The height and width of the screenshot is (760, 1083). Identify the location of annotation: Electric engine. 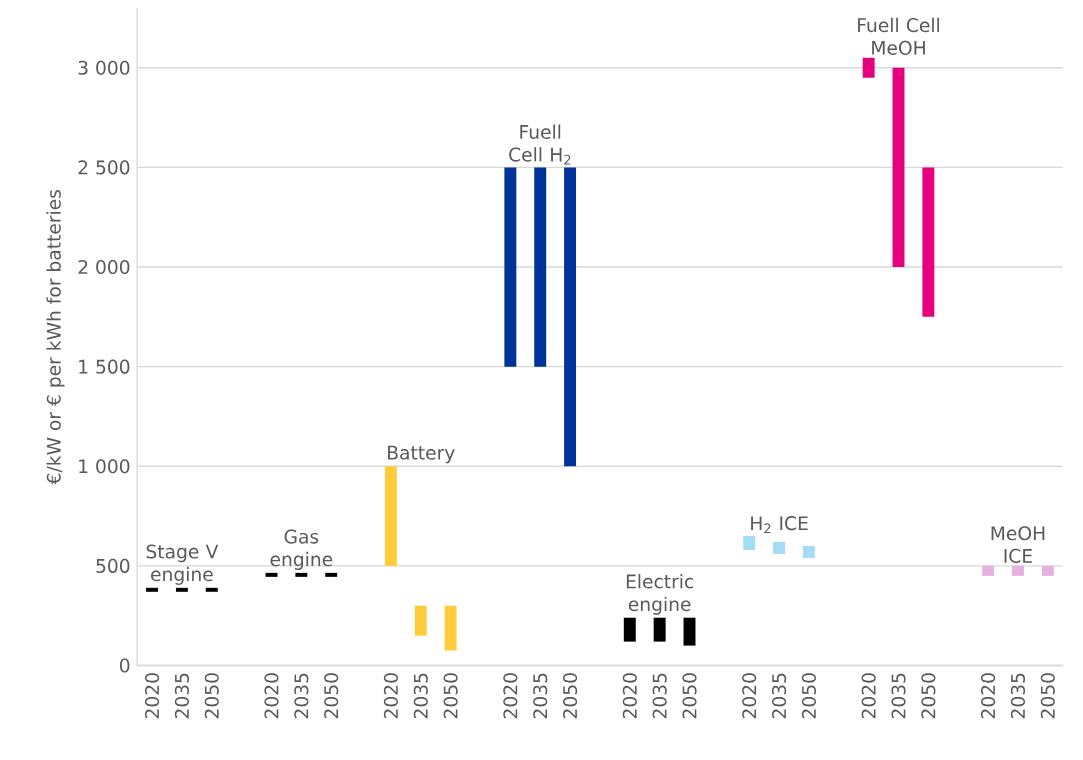
(660, 594).